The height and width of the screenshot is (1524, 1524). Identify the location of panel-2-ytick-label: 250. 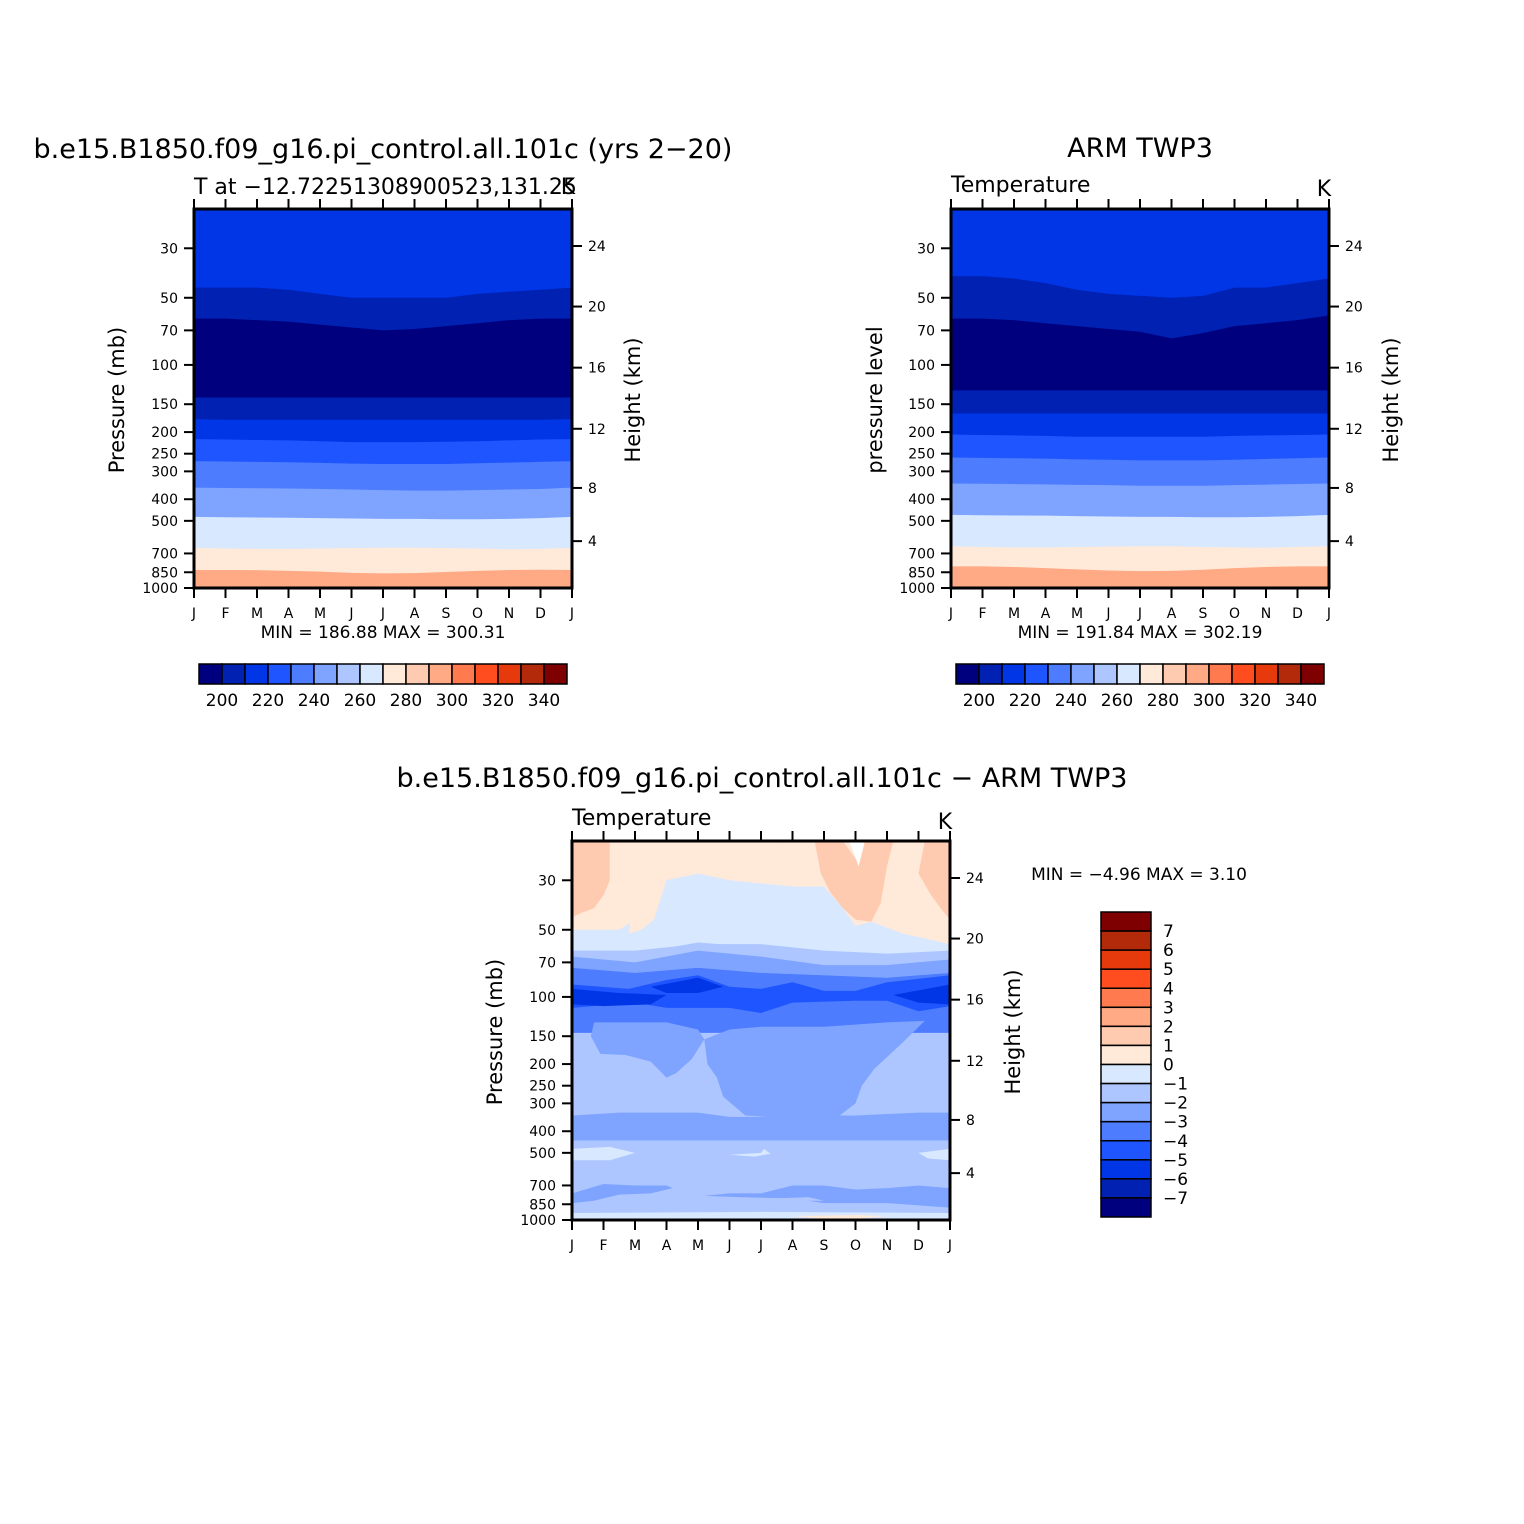
(921, 455).